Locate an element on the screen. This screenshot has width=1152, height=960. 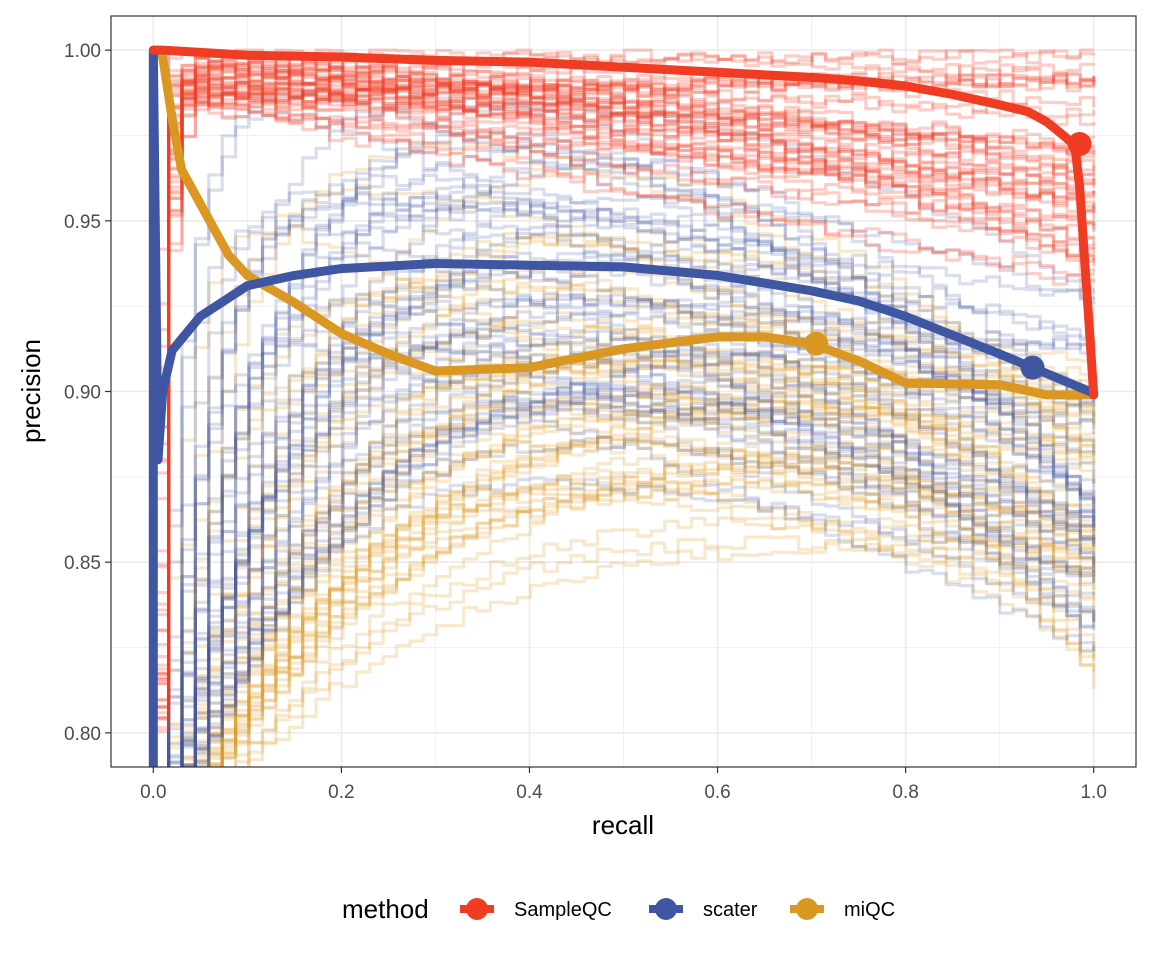
x-tick-label: 0.4 is located at coordinates (529, 792).